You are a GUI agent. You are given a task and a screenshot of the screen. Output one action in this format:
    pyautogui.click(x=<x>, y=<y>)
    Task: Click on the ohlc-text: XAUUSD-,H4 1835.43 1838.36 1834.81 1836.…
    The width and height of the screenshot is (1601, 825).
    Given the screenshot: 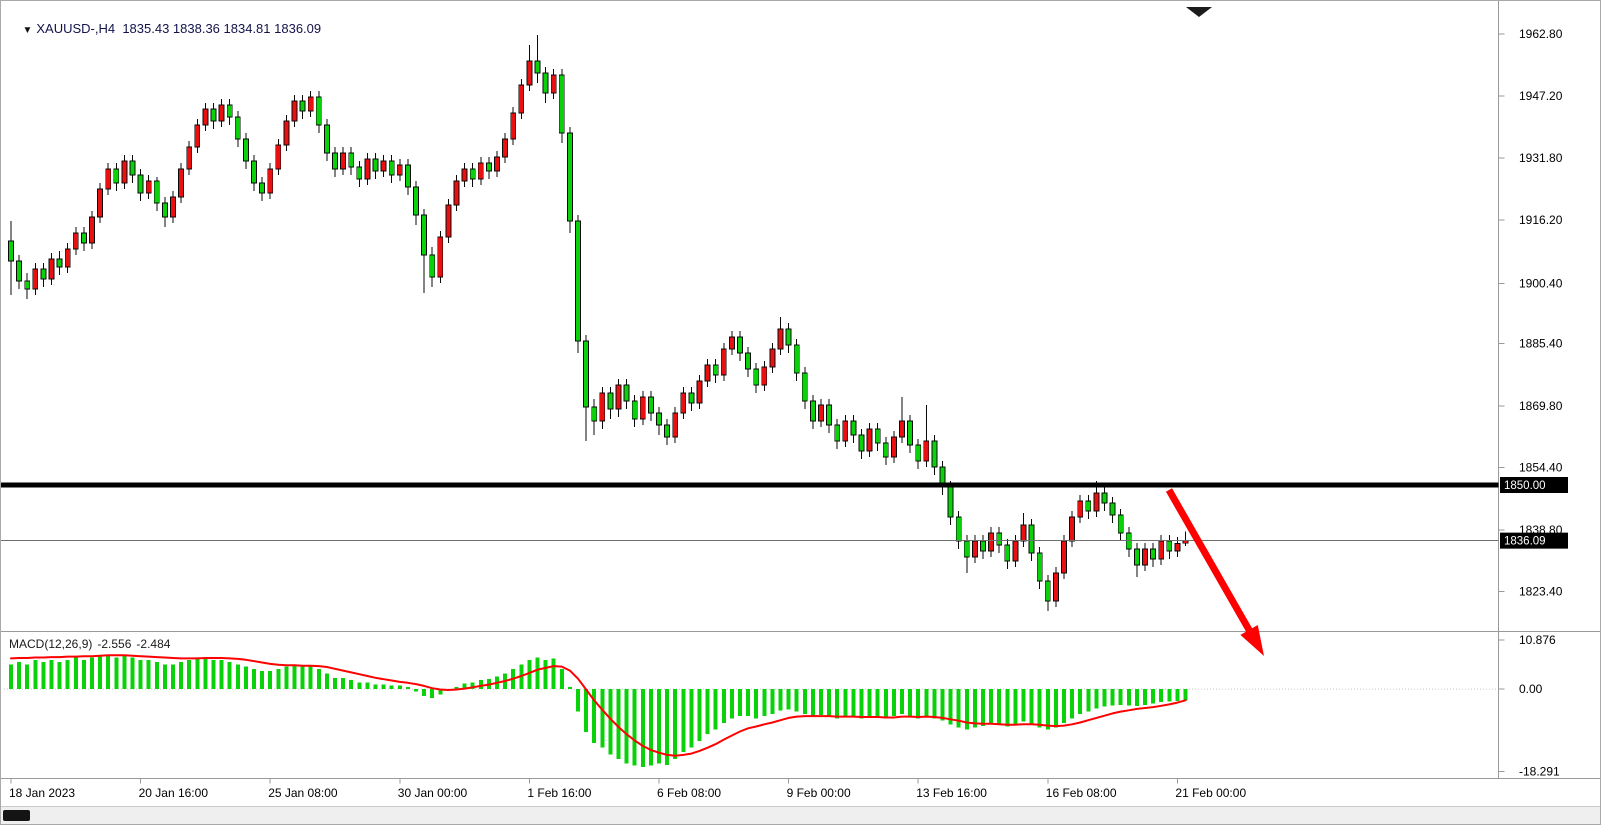 What is the action you would take?
    pyautogui.click(x=179, y=28)
    